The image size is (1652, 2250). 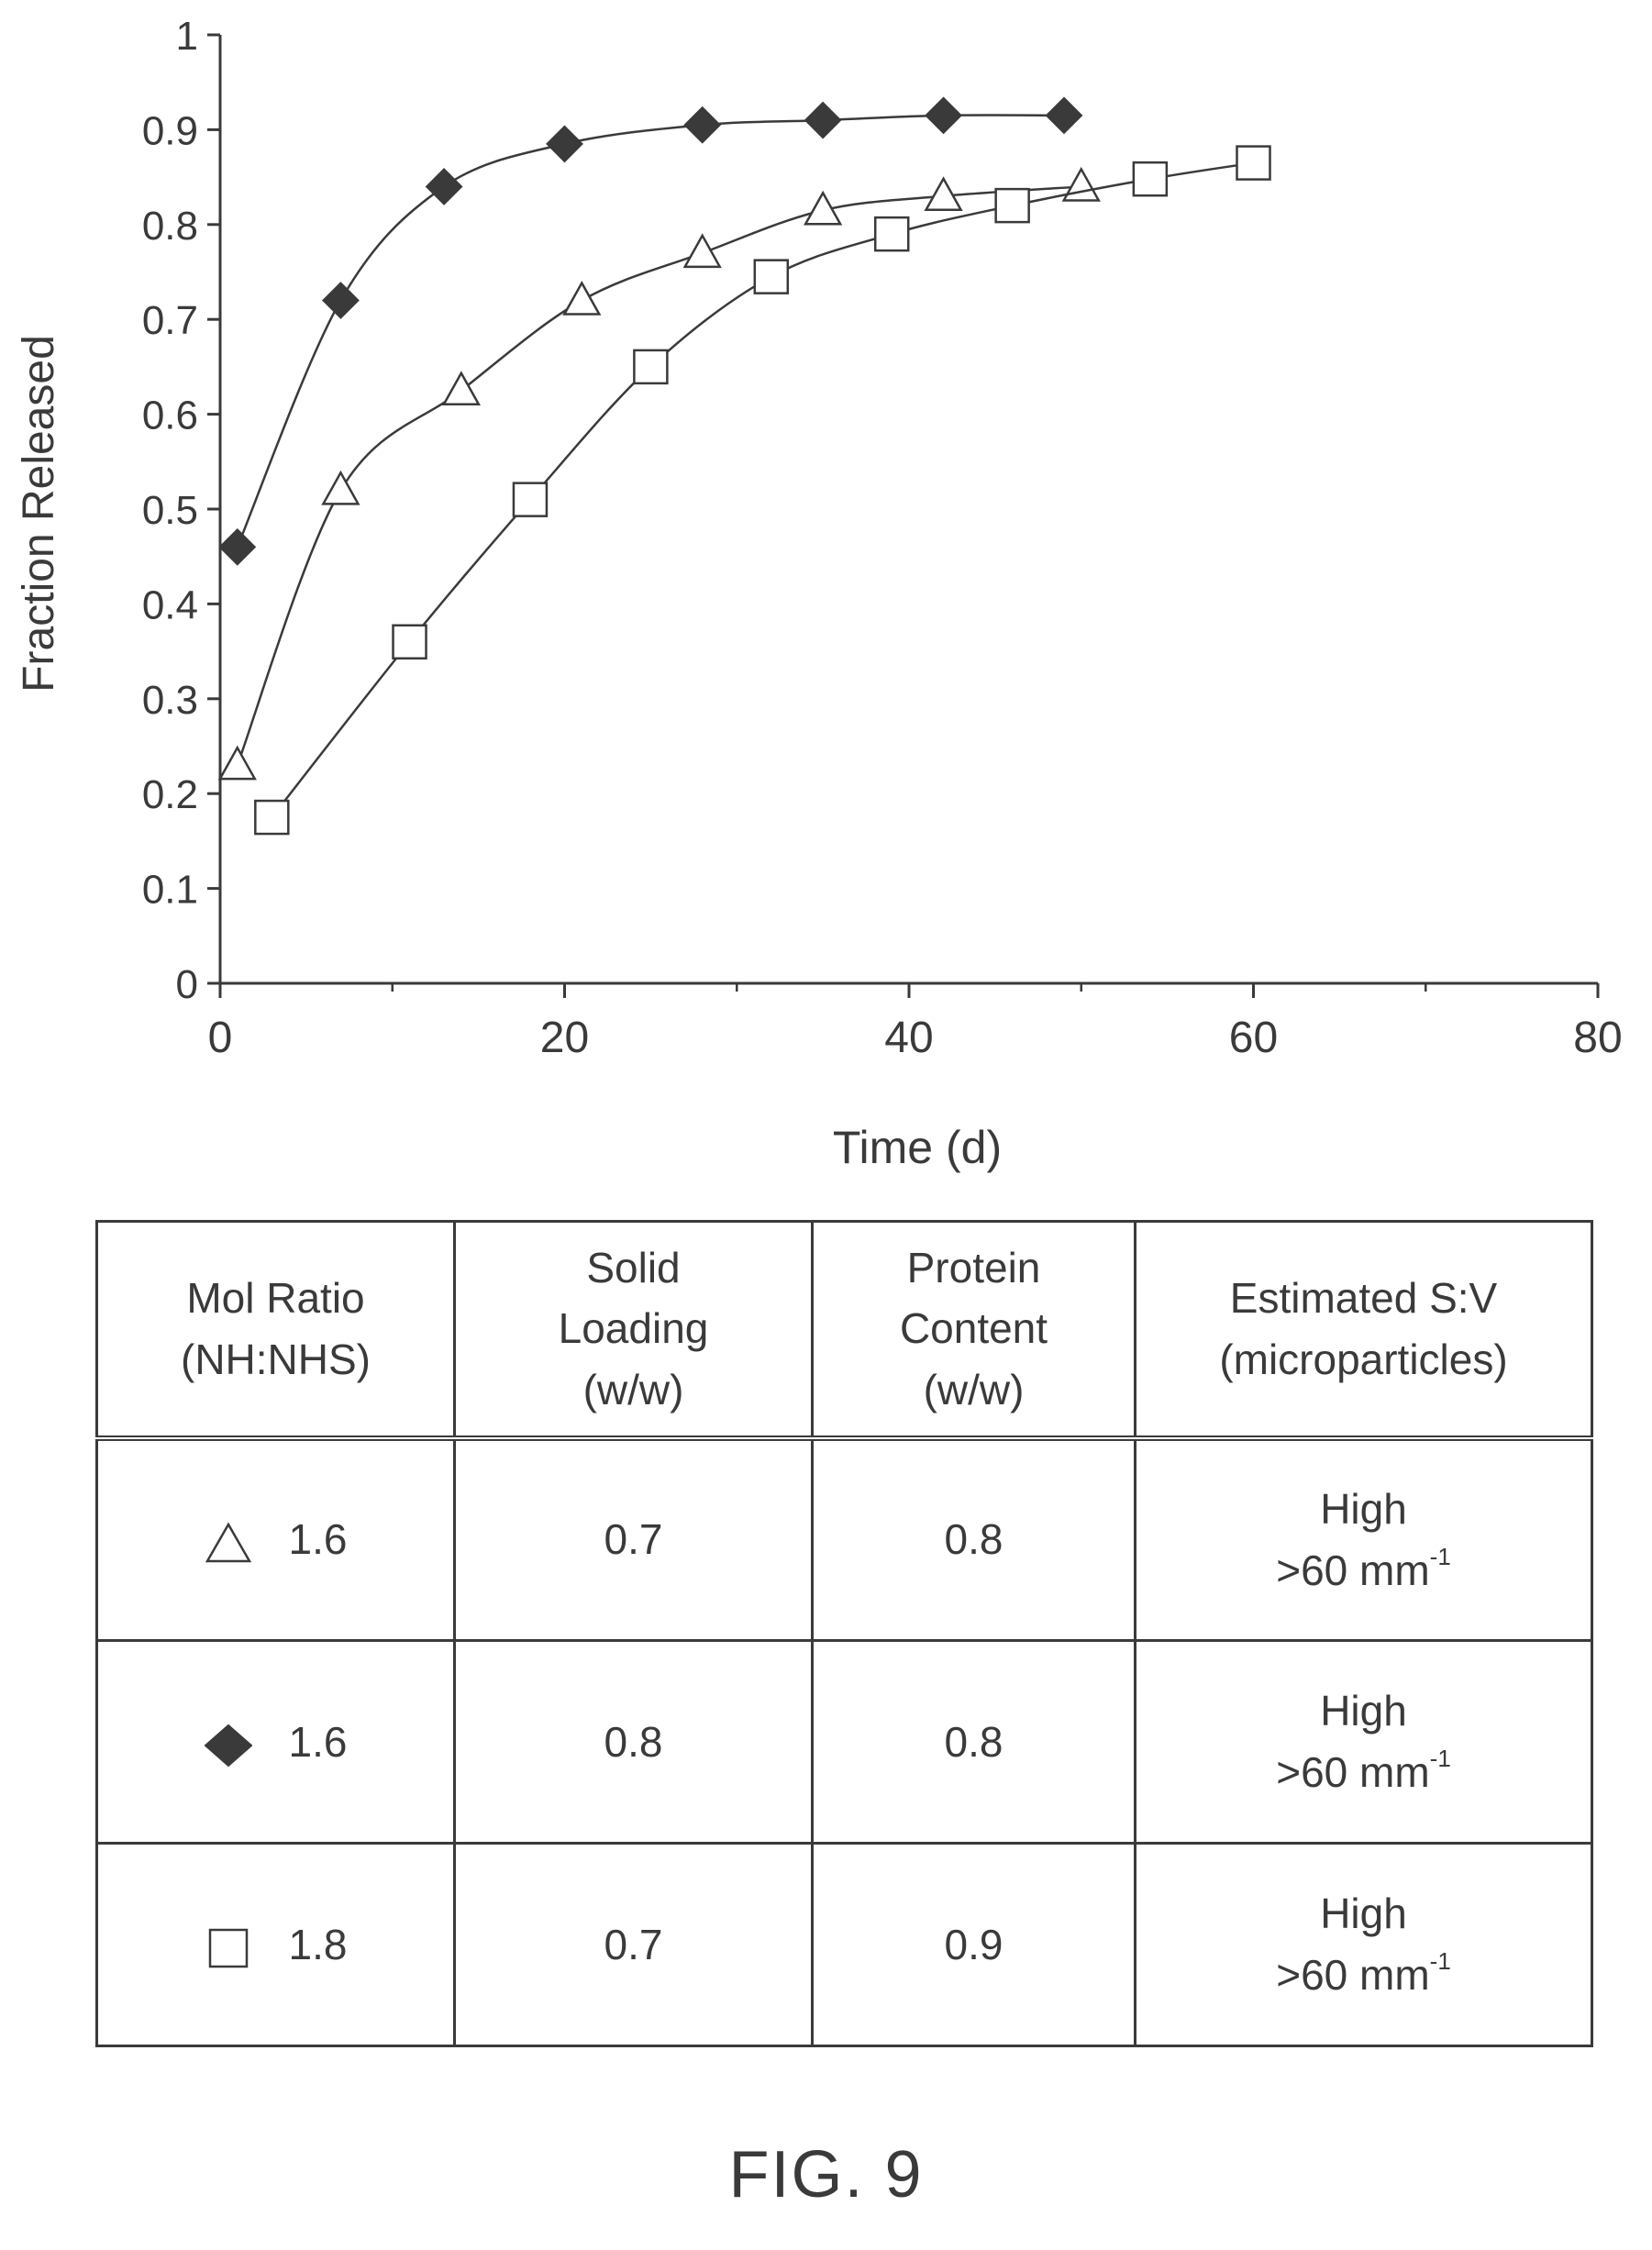 What do you see at coordinates (275, 1330) in the screenshot?
I see `header-mol-ratio: Mol Ratio (NH:NHS)` at bounding box center [275, 1330].